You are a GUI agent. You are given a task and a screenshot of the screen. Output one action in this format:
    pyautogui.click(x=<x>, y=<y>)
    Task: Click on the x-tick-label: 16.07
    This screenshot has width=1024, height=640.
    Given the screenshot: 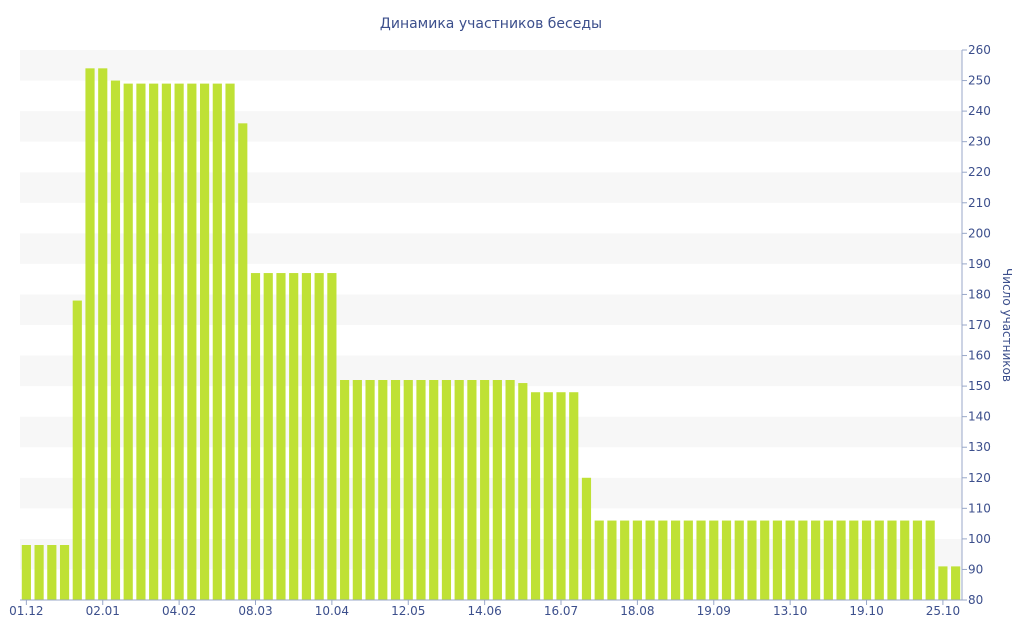 What is the action you would take?
    pyautogui.click(x=561, y=611)
    